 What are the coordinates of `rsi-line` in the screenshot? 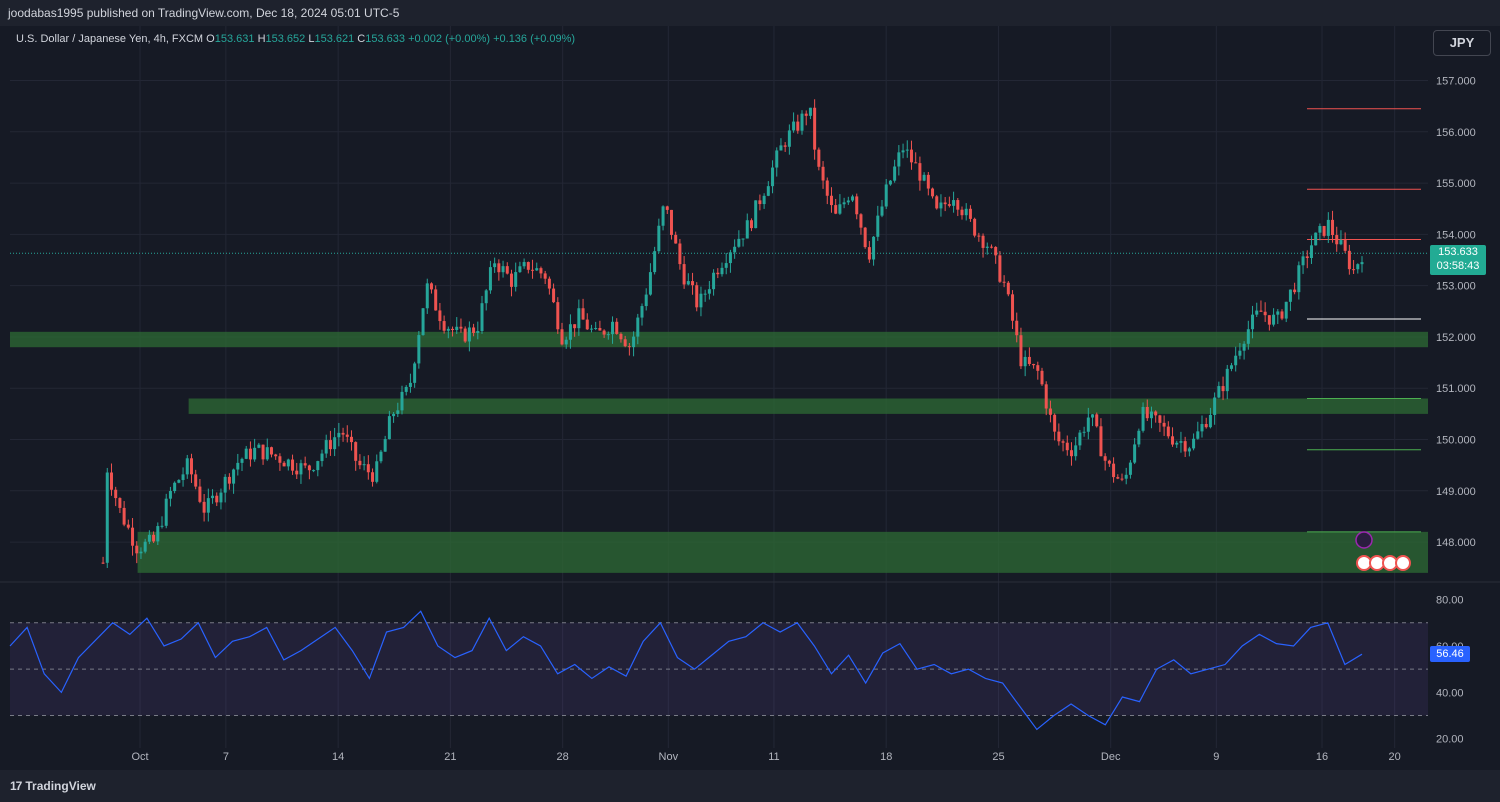 It's located at (686, 670).